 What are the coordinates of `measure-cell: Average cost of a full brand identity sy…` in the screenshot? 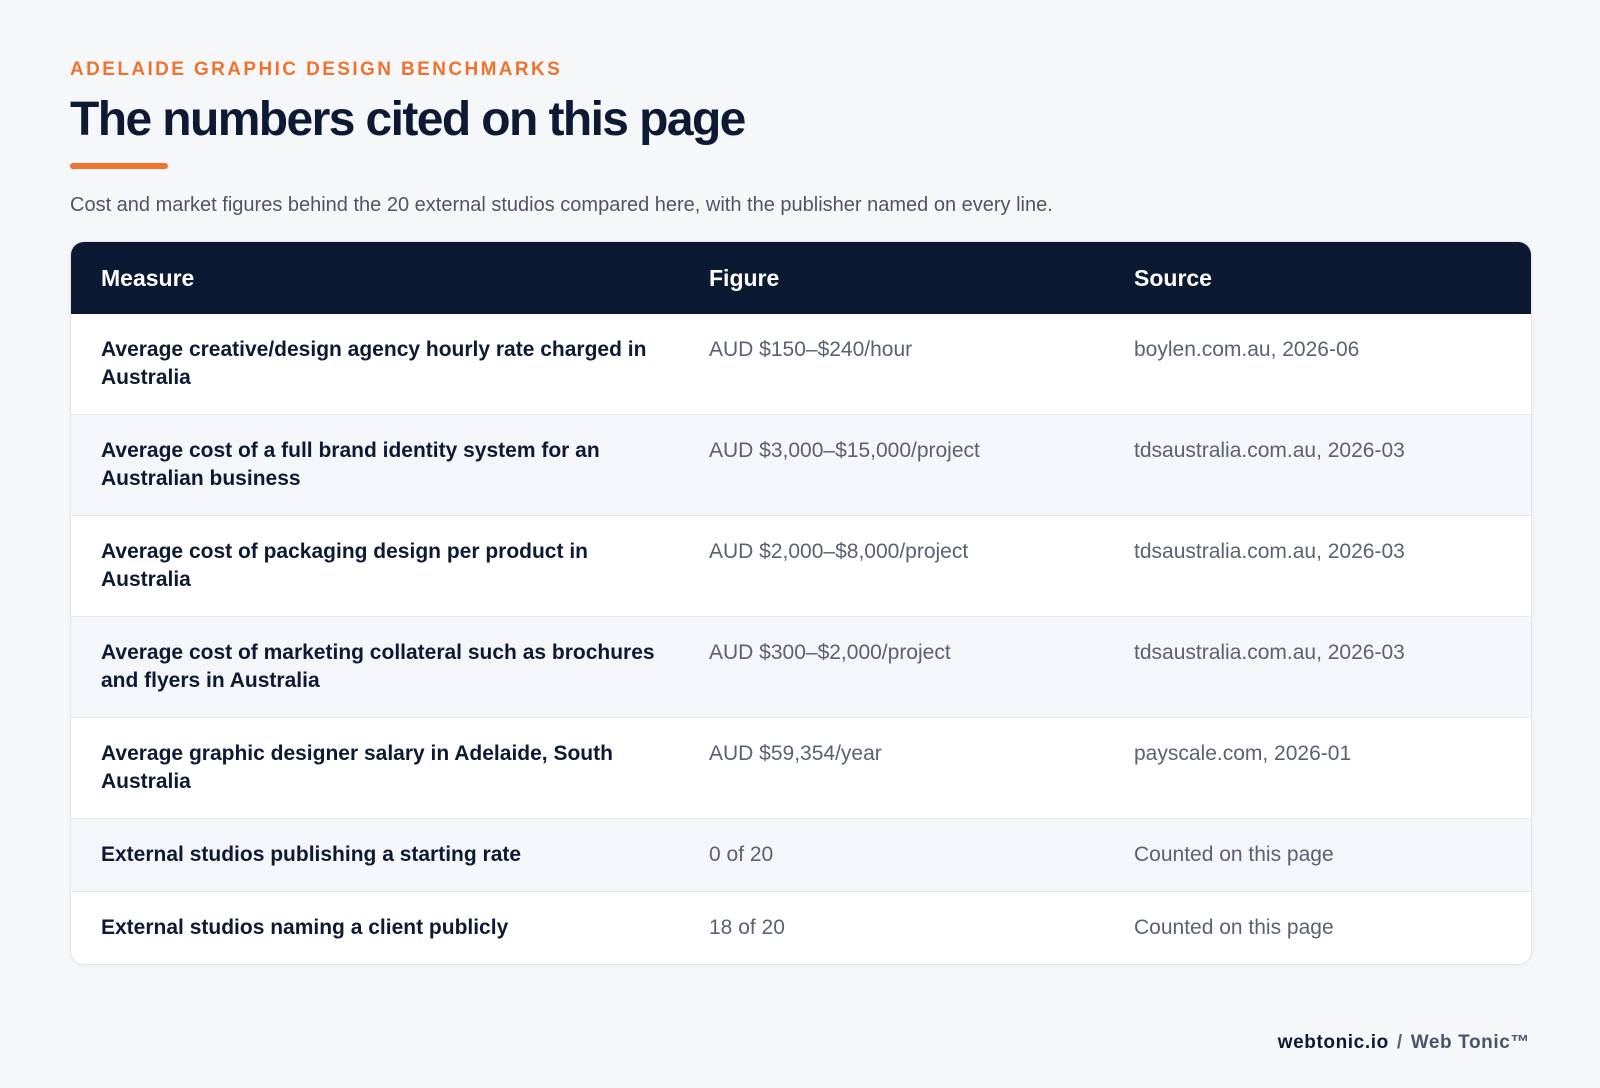 It's located at (375, 465).